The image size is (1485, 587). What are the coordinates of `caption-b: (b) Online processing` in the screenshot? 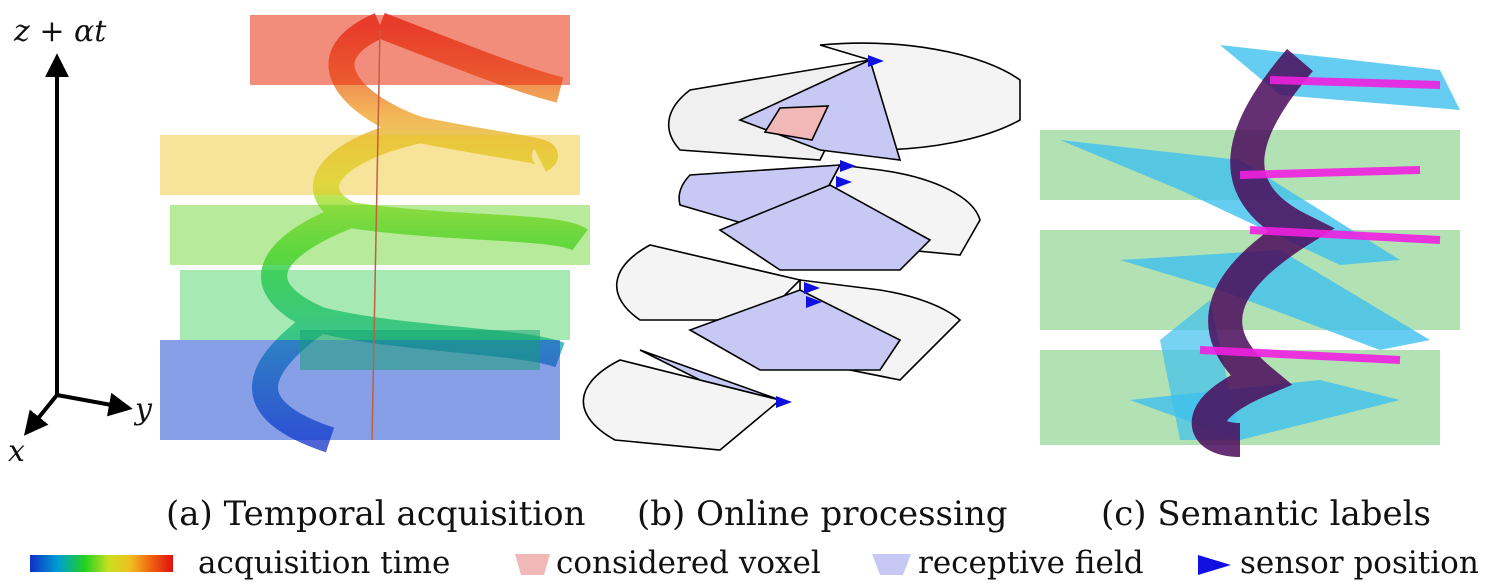 It's located at (822, 514).